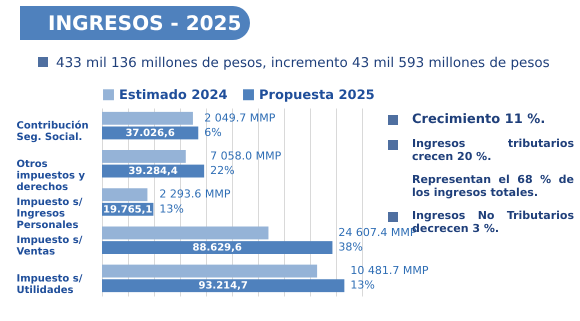 The width and height of the screenshot is (580, 321). Describe the element at coordinates (52, 132) in the screenshot. I see `y-tick-label: Contribución Seg. Social.` at that location.